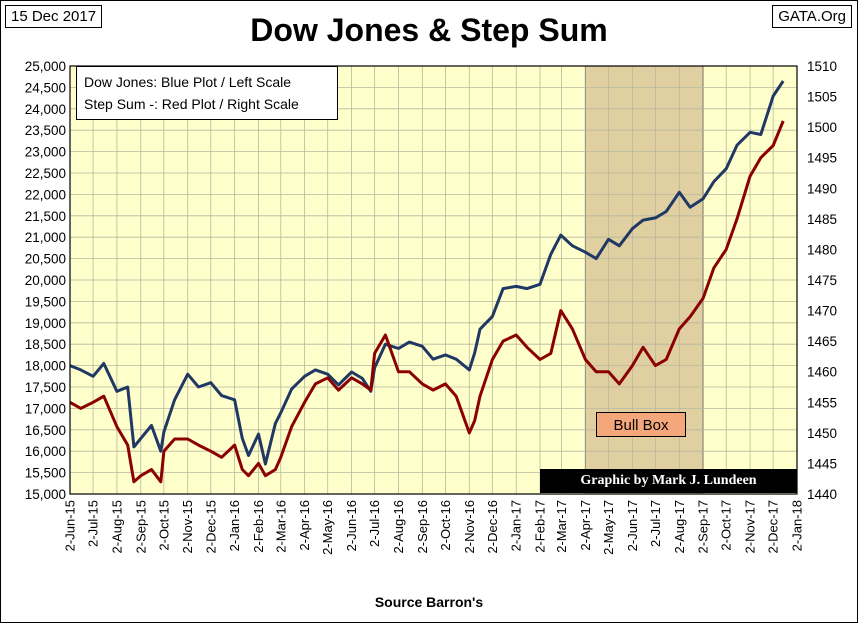 The width and height of the screenshot is (858, 623). What do you see at coordinates (703, 526) in the screenshot?
I see `x-tick-label: 2-Sep-17` at bounding box center [703, 526].